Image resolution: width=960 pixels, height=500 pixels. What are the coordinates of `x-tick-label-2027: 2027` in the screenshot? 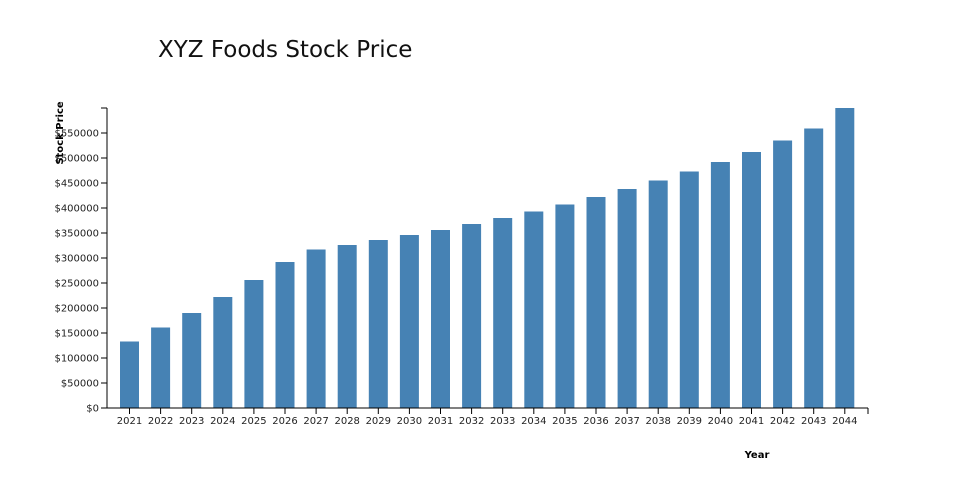 It's located at (315, 421).